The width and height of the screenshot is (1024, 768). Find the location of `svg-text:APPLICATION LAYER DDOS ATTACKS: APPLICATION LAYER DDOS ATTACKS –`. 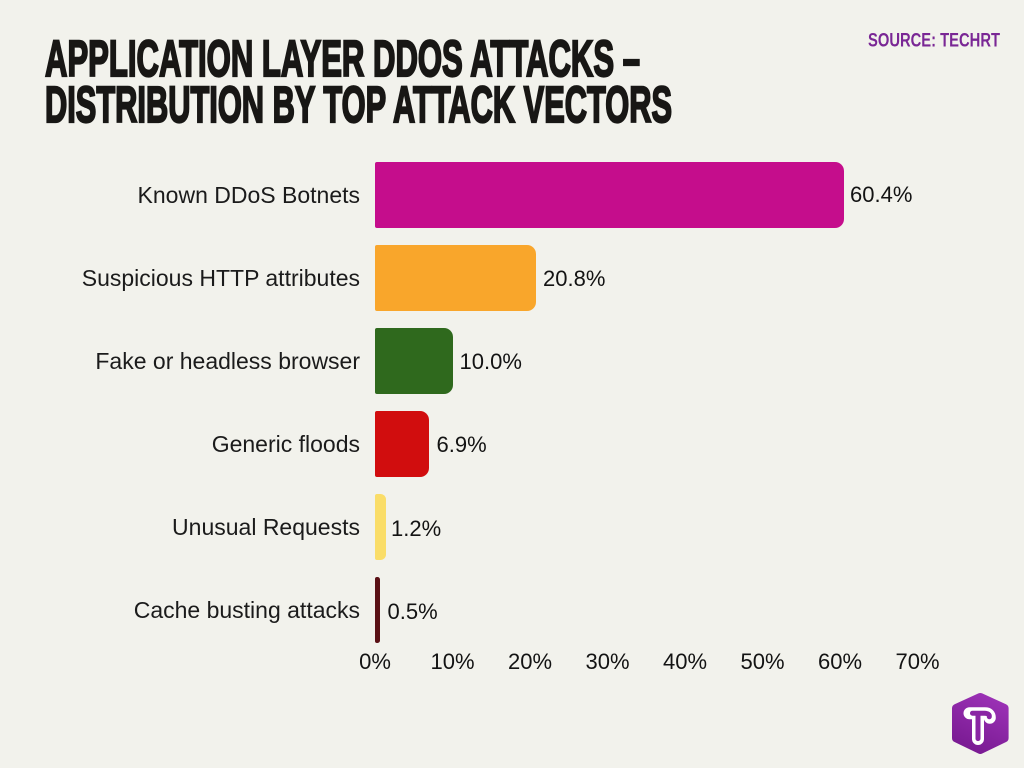

svg-text:APPLICATION LAYER DDOS ATTACKS: APPLICATION LAYER DDOS ATTACKS – is located at coordinates (342, 58).